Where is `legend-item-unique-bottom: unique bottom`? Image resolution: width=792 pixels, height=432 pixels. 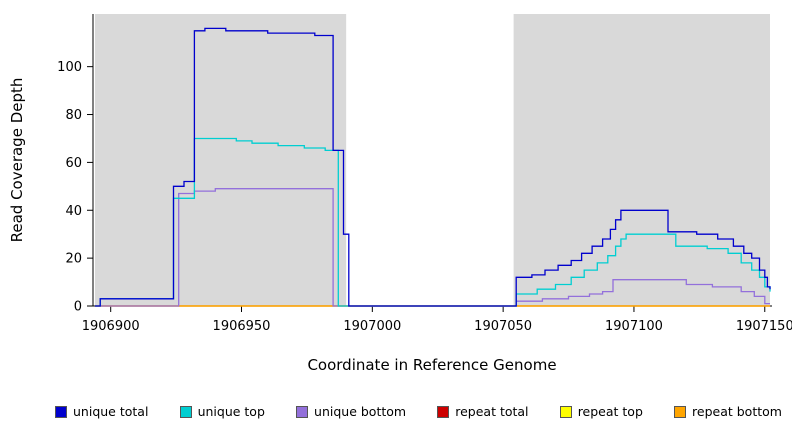
legend-item-unique-bottom: unique bottom is located at coordinates (351, 411).